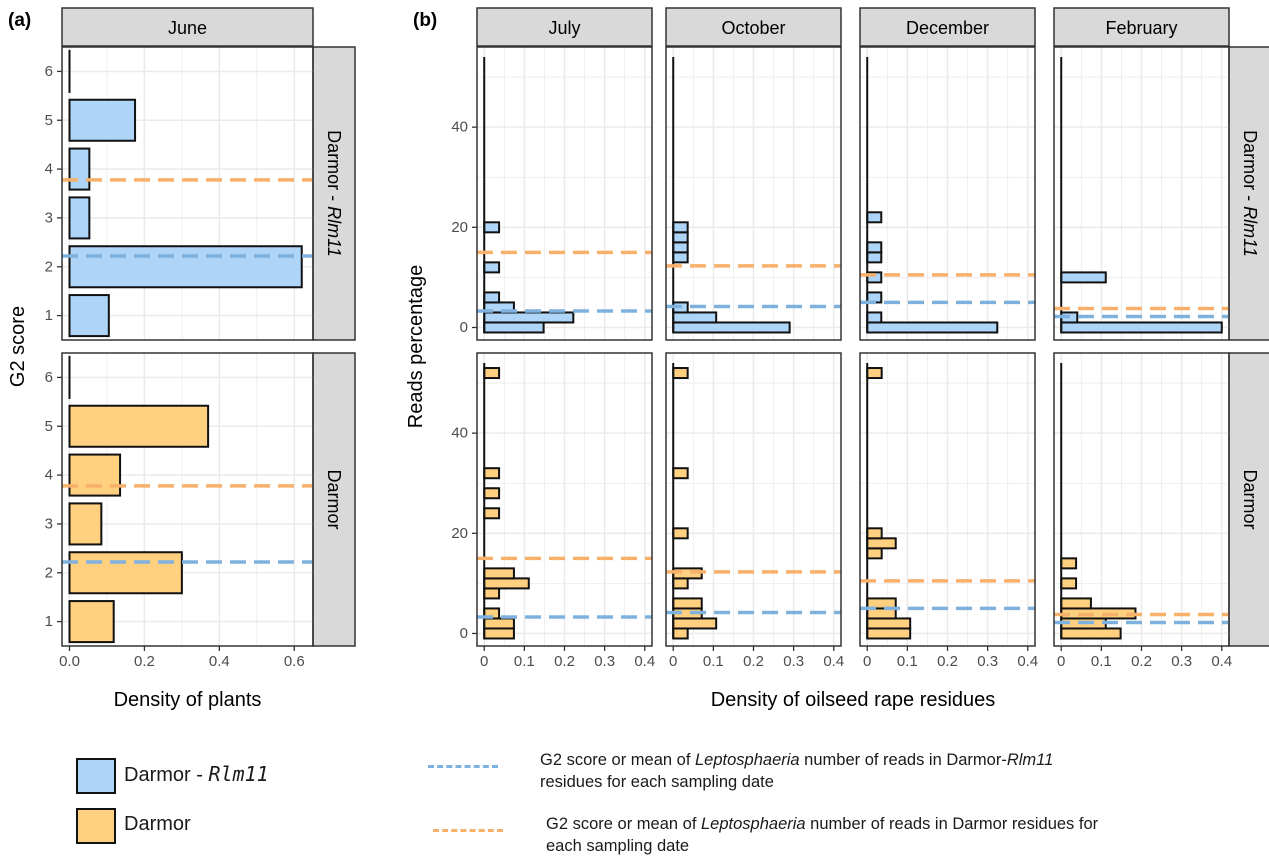 The height and width of the screenshot is (866, 1269). Describe the element at coordinates (657, 782) in the screenshot. I see `legend-text-rlm11-e: residues for each sampling date` at that location.